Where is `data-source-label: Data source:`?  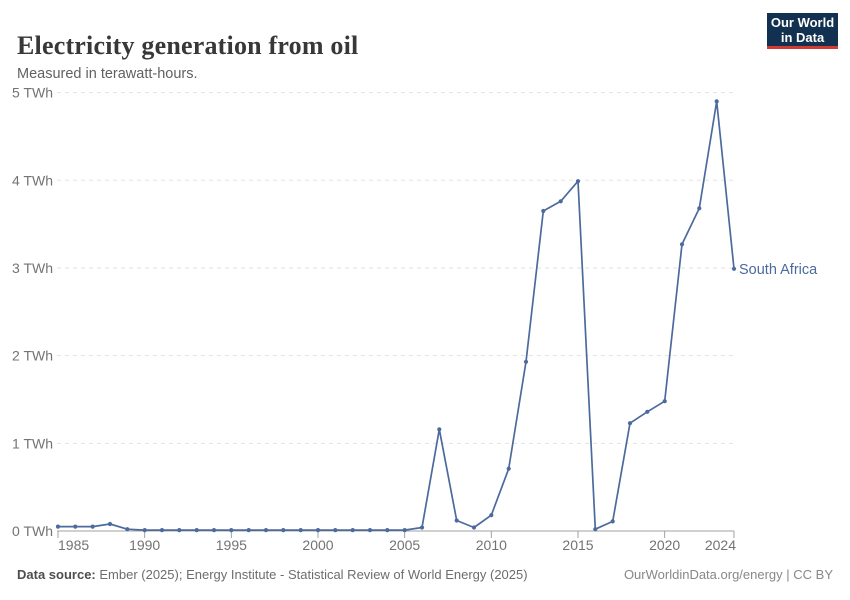
data-source-label: Data source: is located at coordinates (56, 574).